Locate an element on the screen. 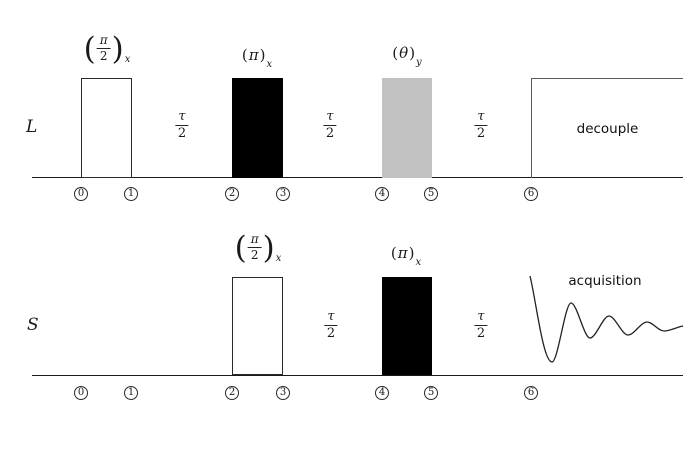  time-marker-S-3: 3 is located at coordinates (283, 393).